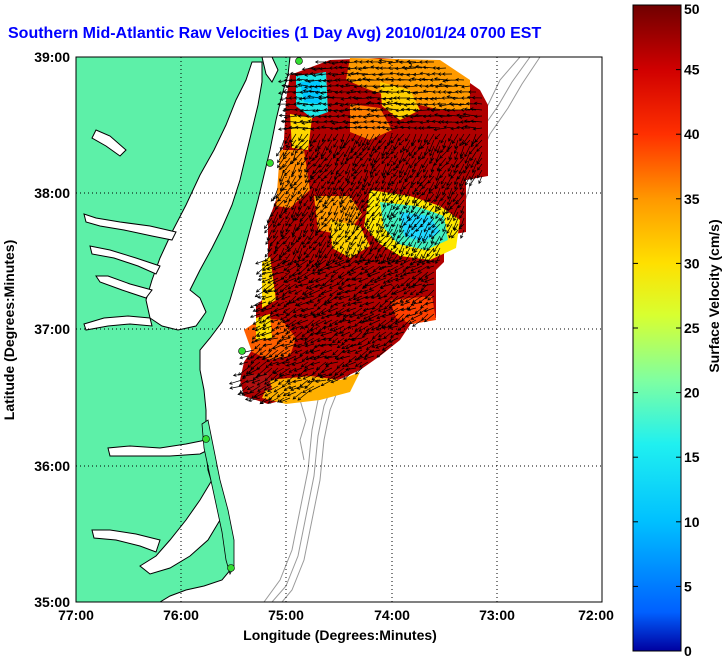 This screenshot has width=724, height=659. What do you see at coordinates (692, 522) in the screenshot?
I see `colorbar-tick-label: 10` at bounding box center [692, 522].